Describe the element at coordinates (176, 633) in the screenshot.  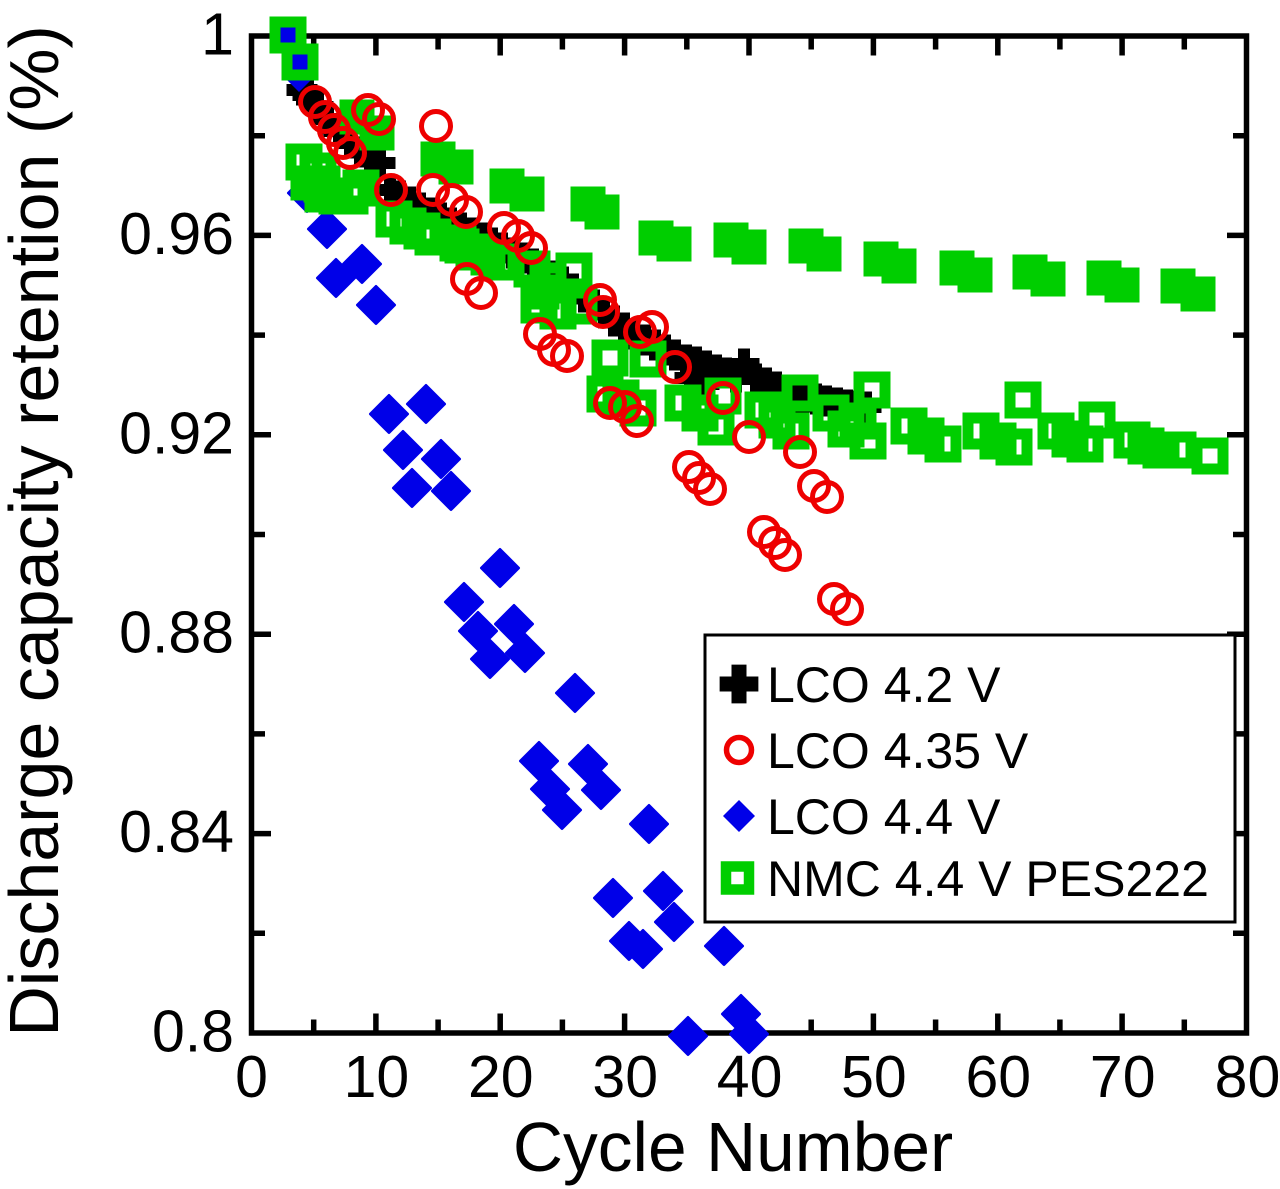
I see `svg-text: 0.88` at that location.